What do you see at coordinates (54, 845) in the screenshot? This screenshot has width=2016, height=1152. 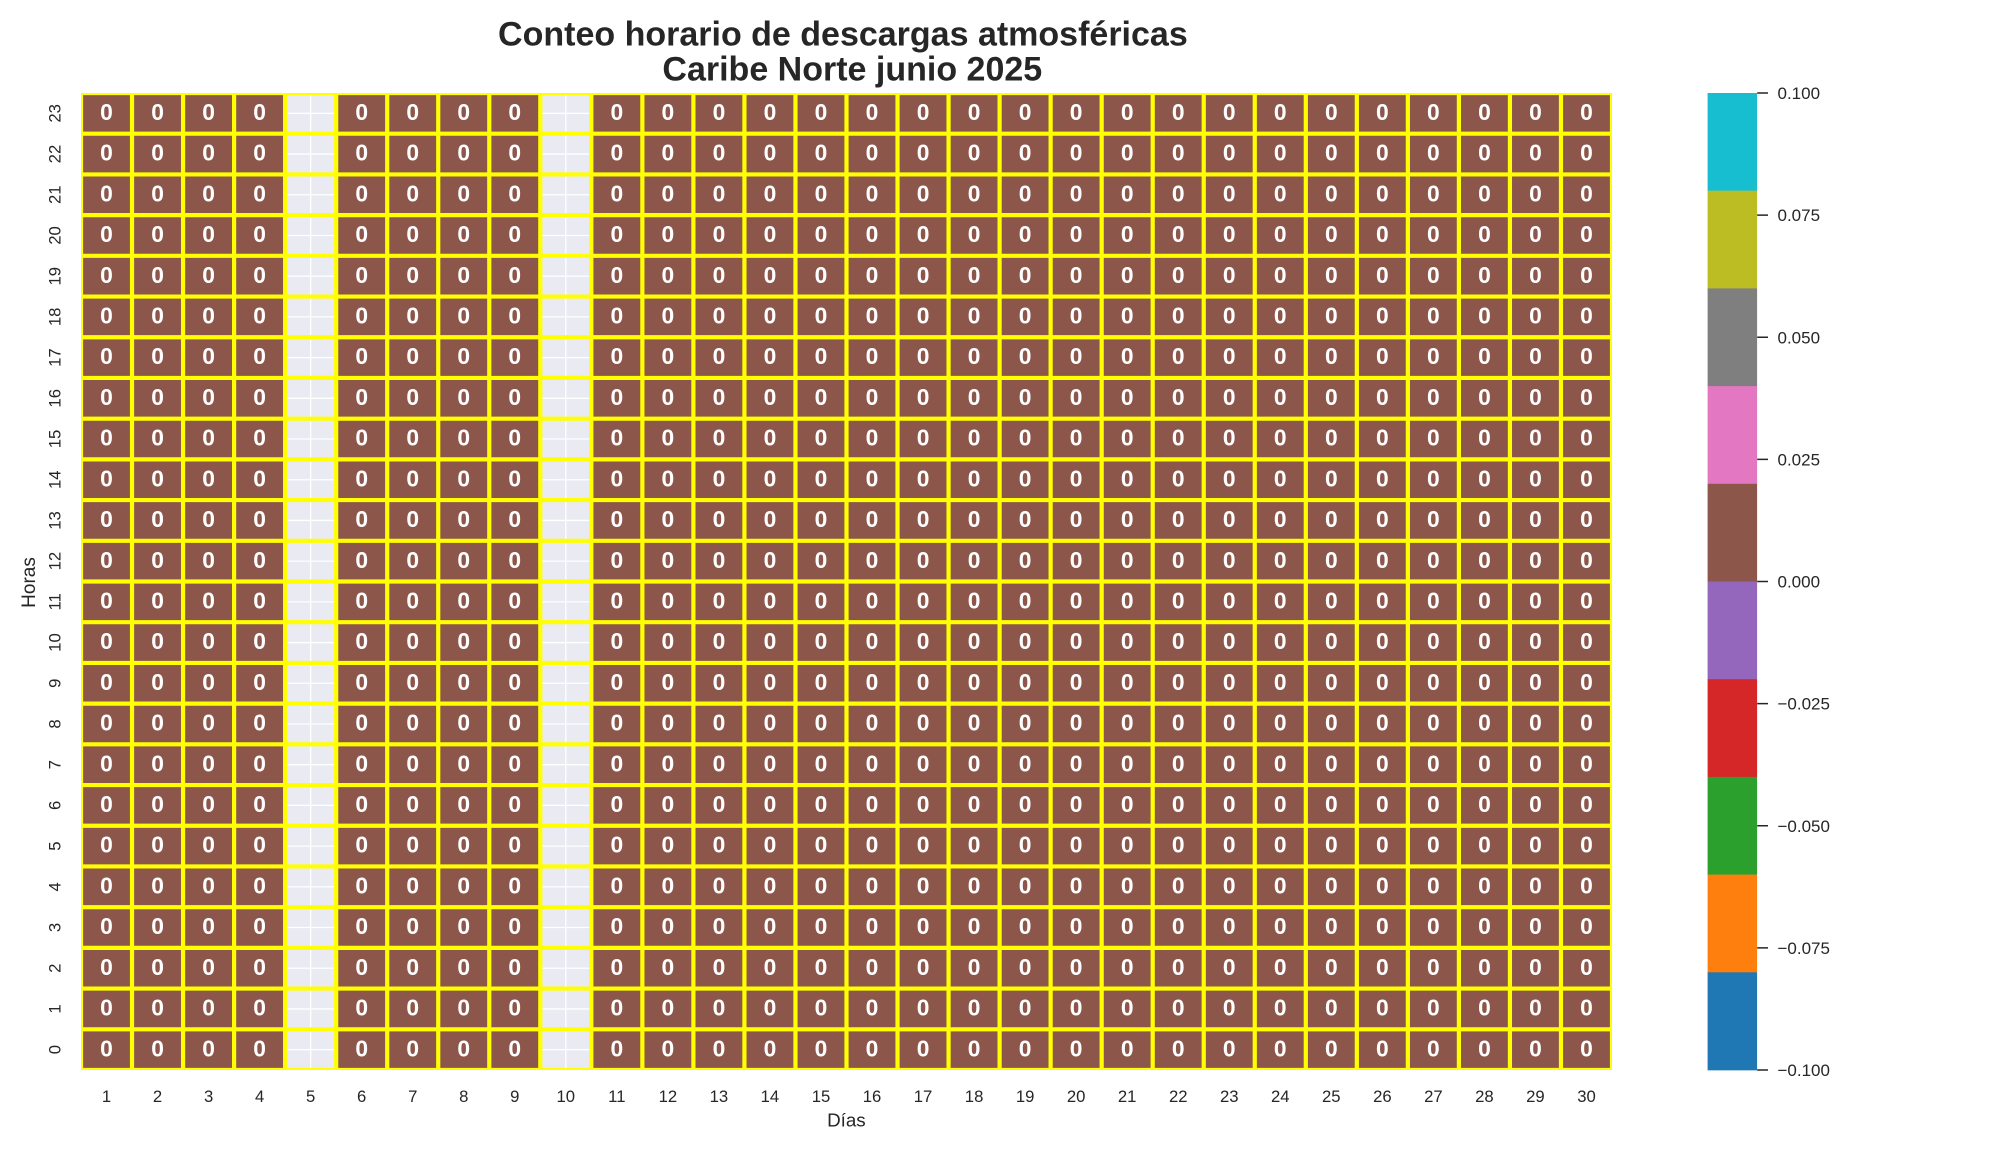 I see `svg-text: 5` at bounding box center [54, 845].